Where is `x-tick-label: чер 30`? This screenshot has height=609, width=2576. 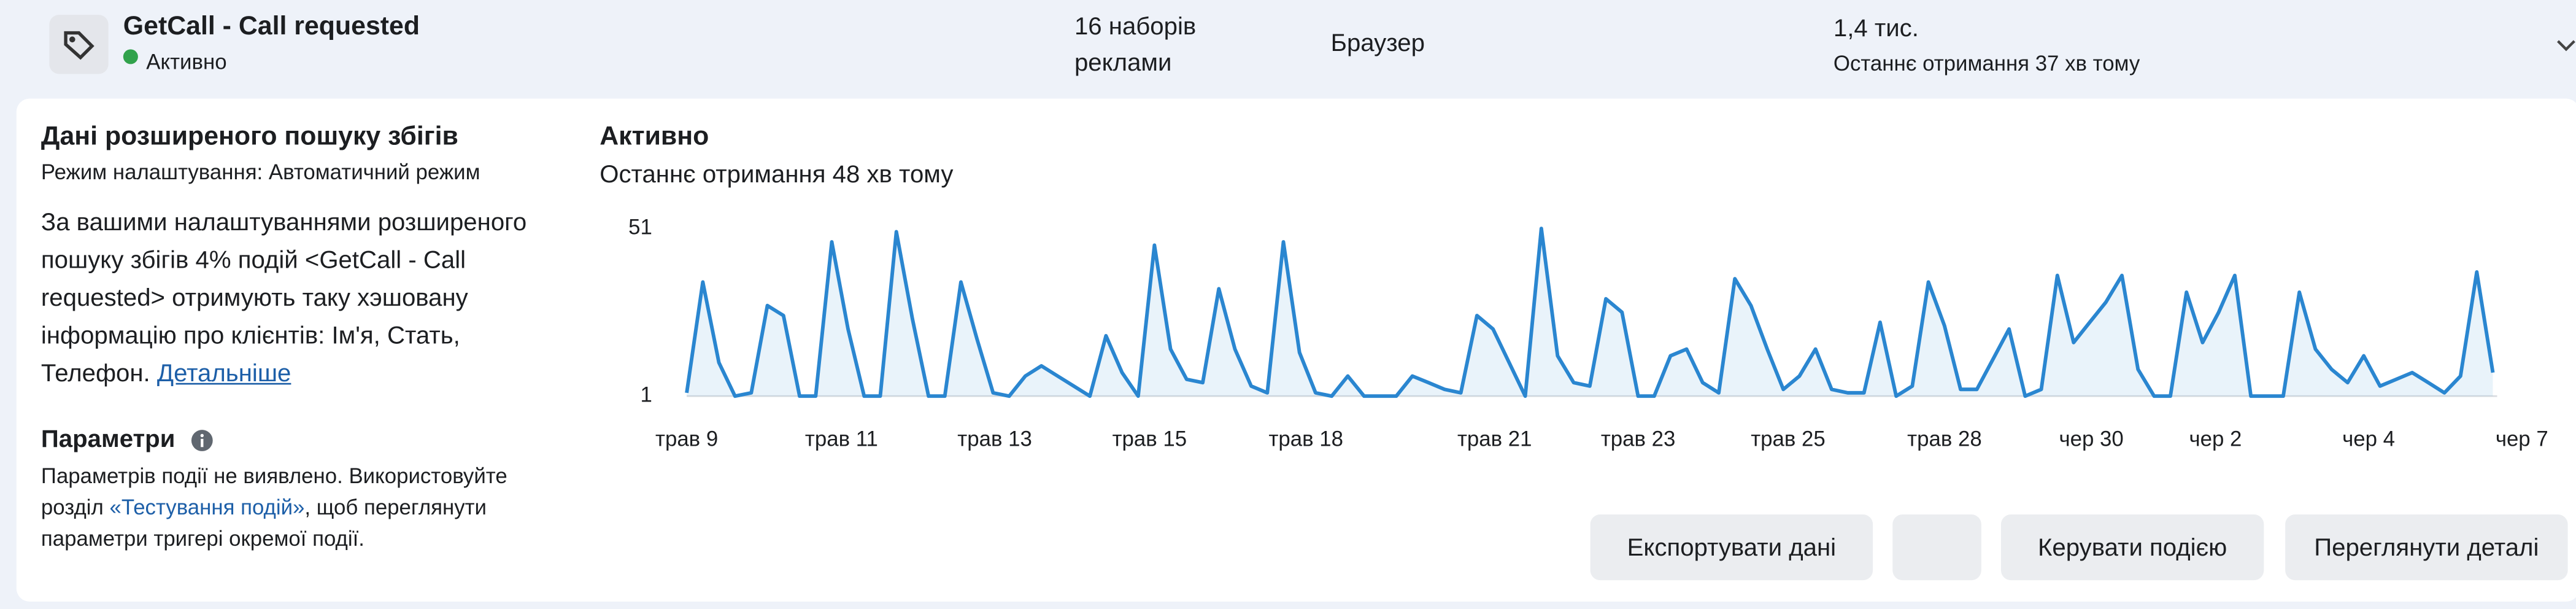 x-tick-label: чер 30 is located at coordinates (2091, 439).